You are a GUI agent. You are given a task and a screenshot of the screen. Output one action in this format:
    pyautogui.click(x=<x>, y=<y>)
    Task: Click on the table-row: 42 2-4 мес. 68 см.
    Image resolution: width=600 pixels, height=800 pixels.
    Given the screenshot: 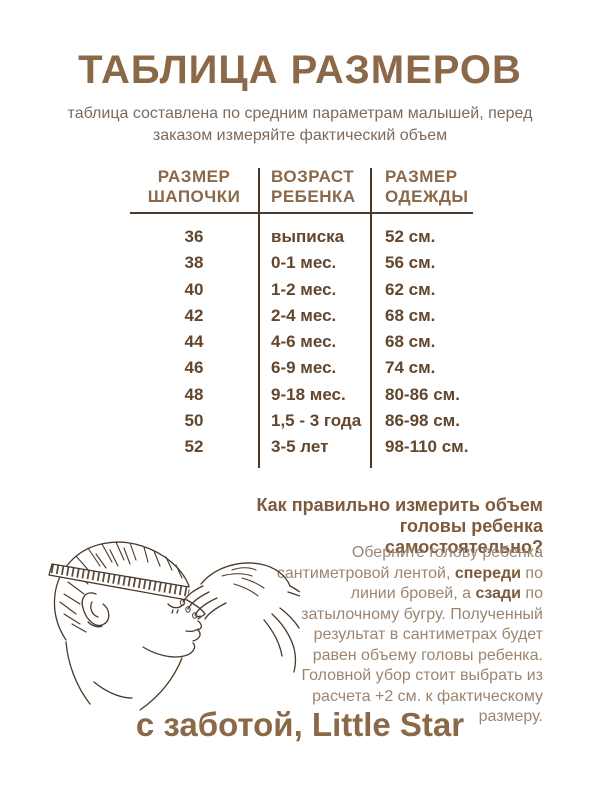 What is the action you would take?
    pyautogui.click(x=301, y=316)
    